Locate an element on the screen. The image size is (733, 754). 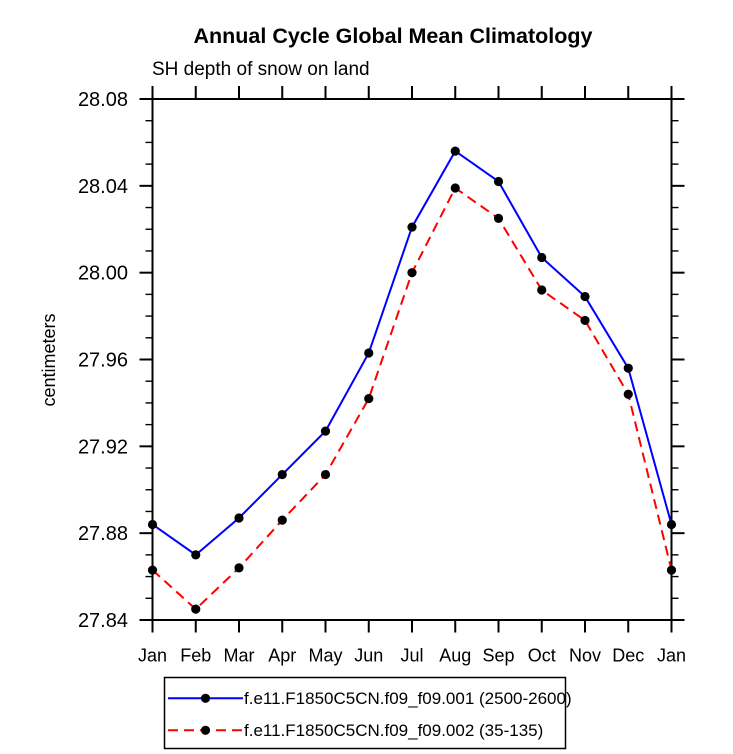
x-tick-label: Jul is located at coordinates (411, 656).